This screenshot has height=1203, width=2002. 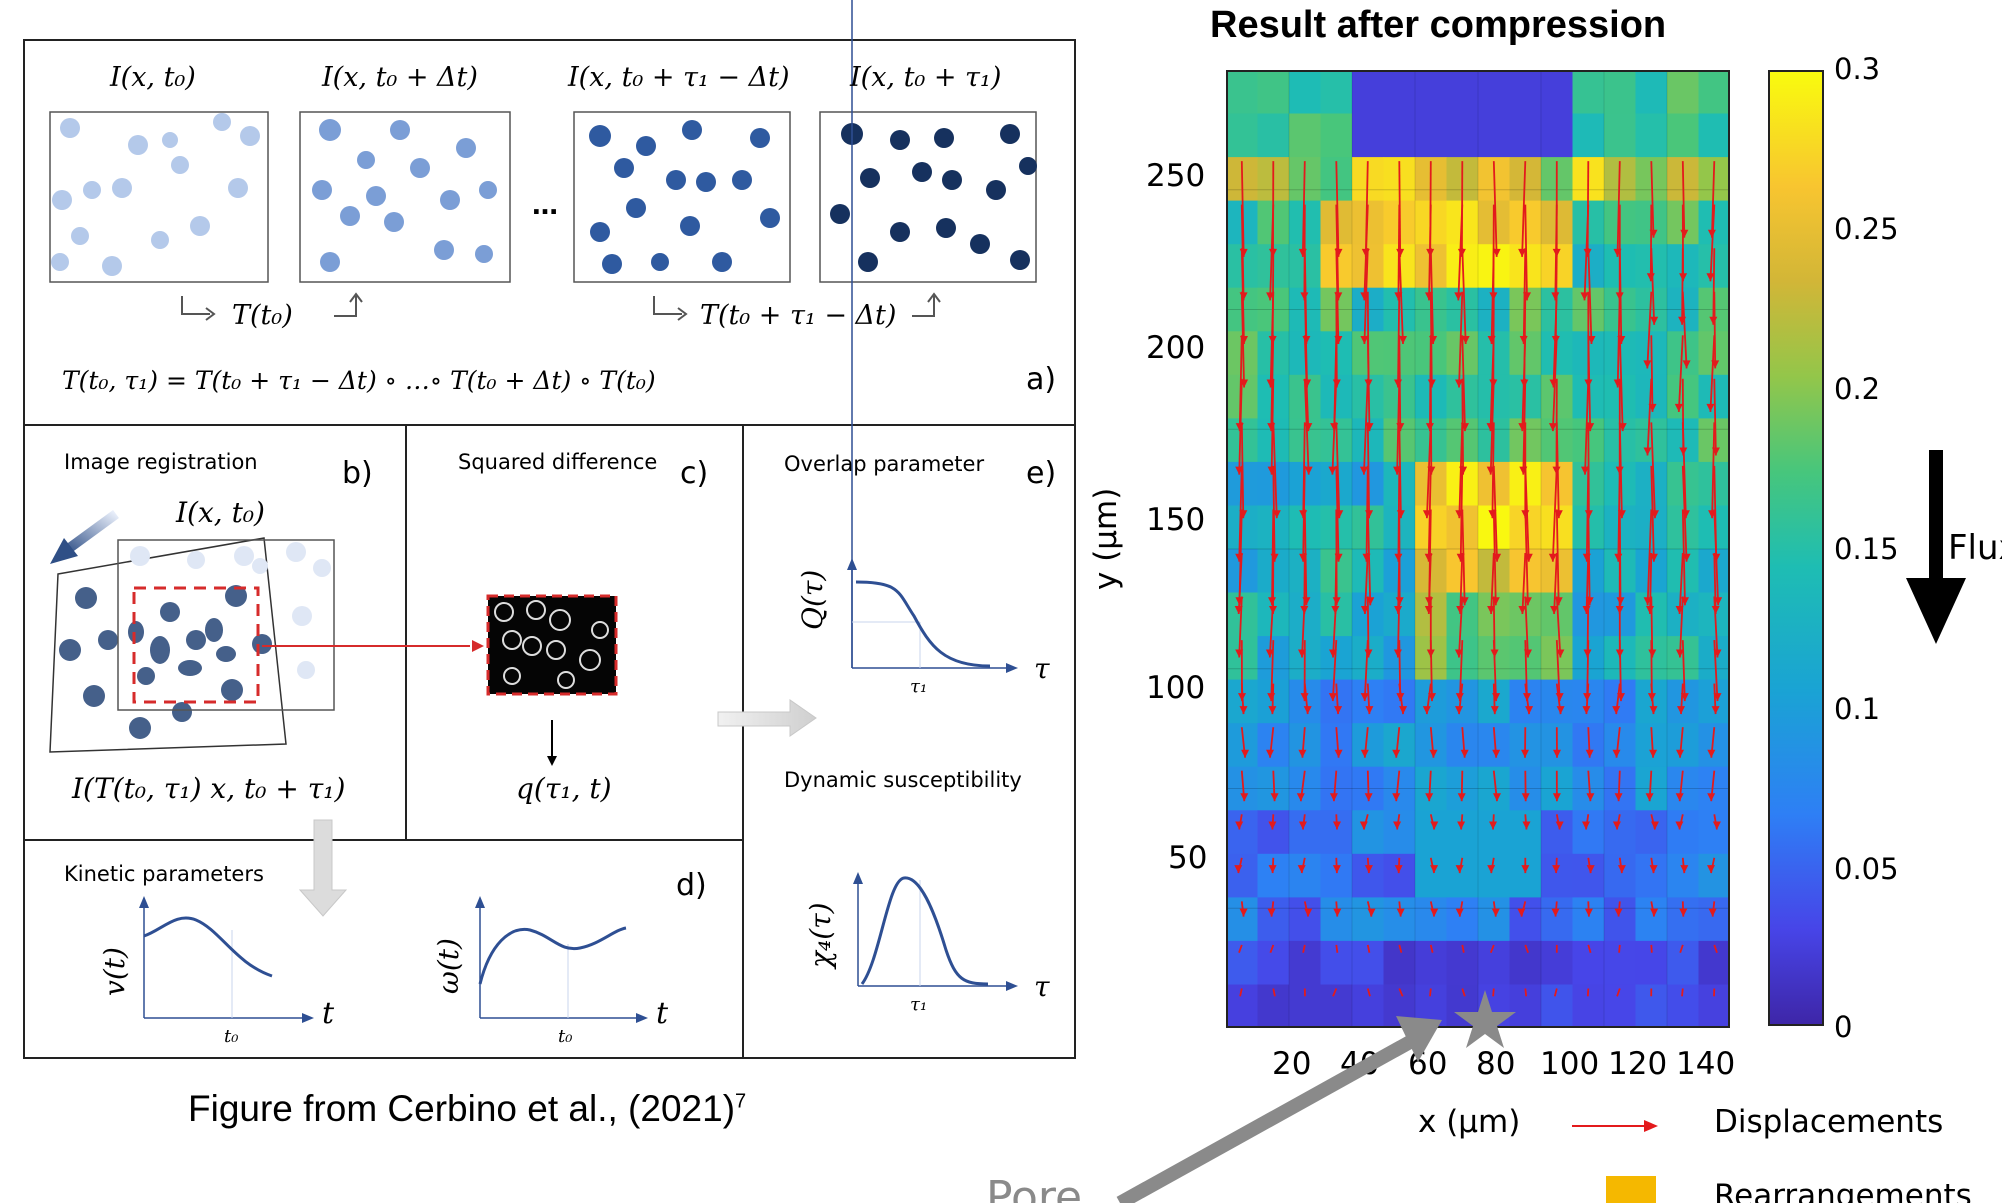 I want to click on squared-difference-image, so click(x=552, y=645).